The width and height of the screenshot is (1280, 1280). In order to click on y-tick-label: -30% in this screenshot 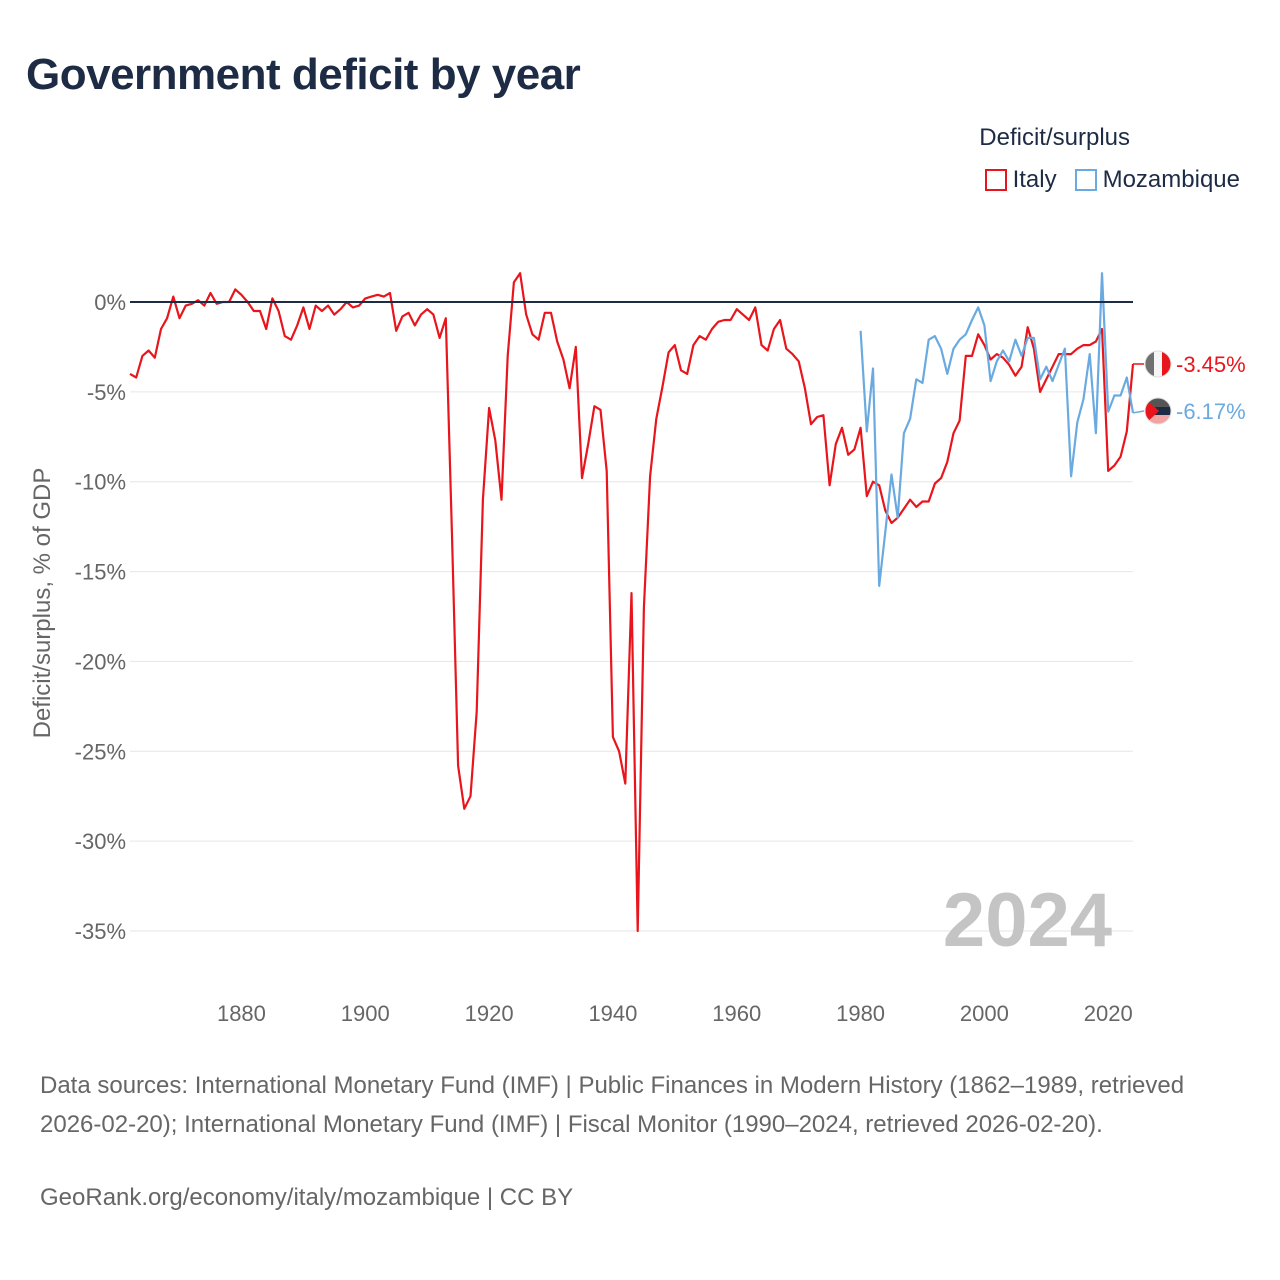, I will do `click(100, 841)`.